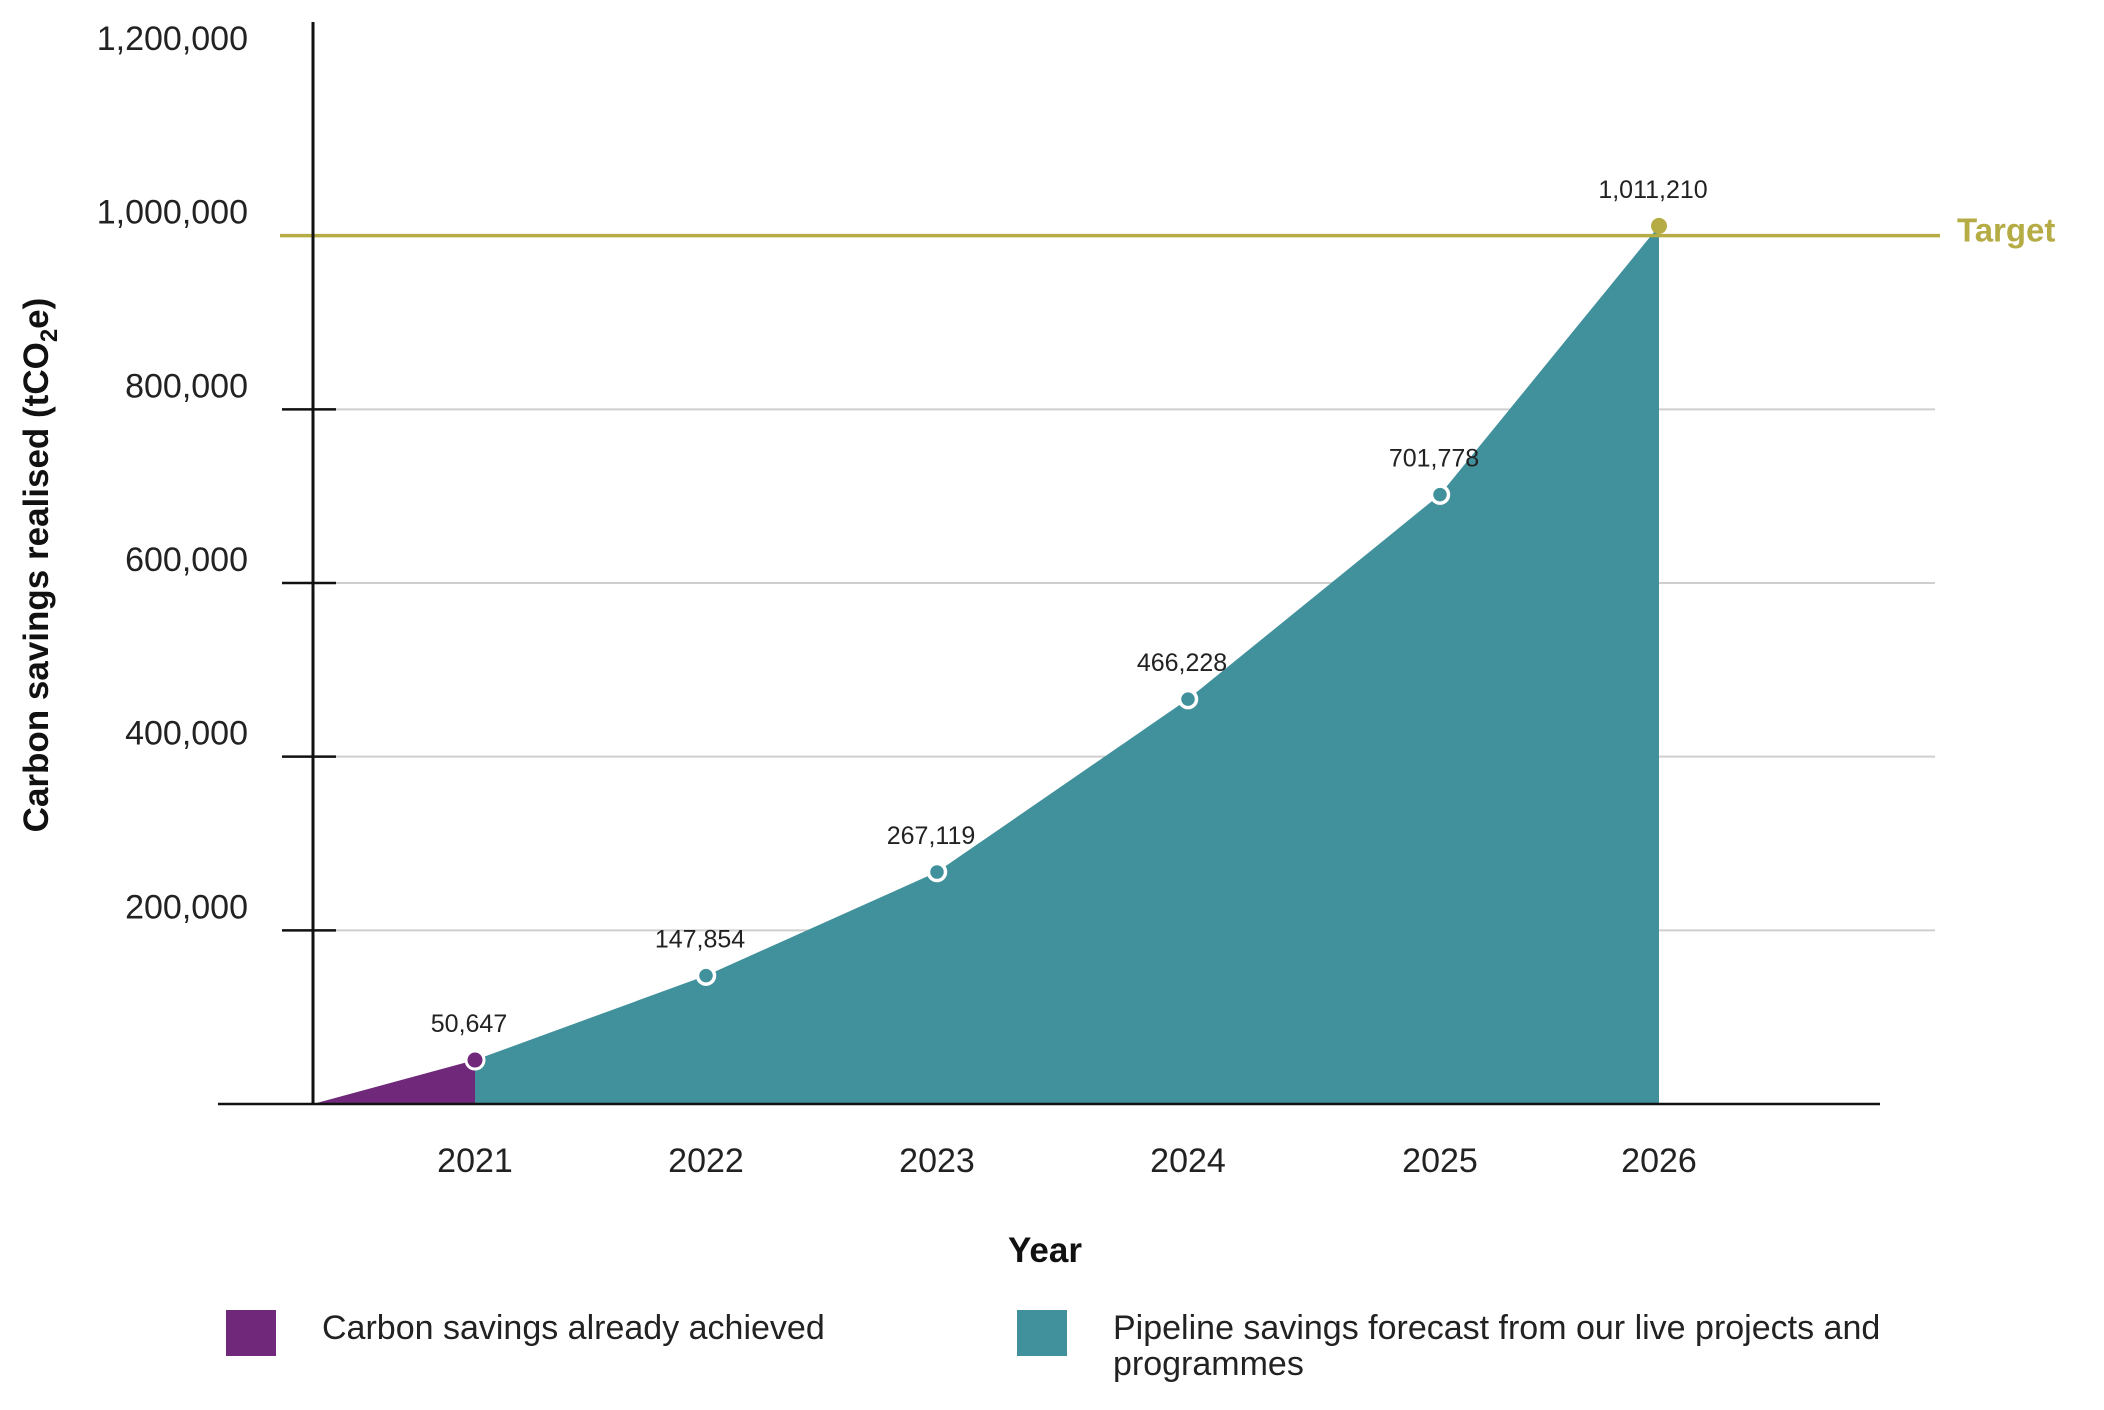  Describe the element at coordinates (251, 1333) in the screenshot. I see `legend-swatch-achieved` at that location.